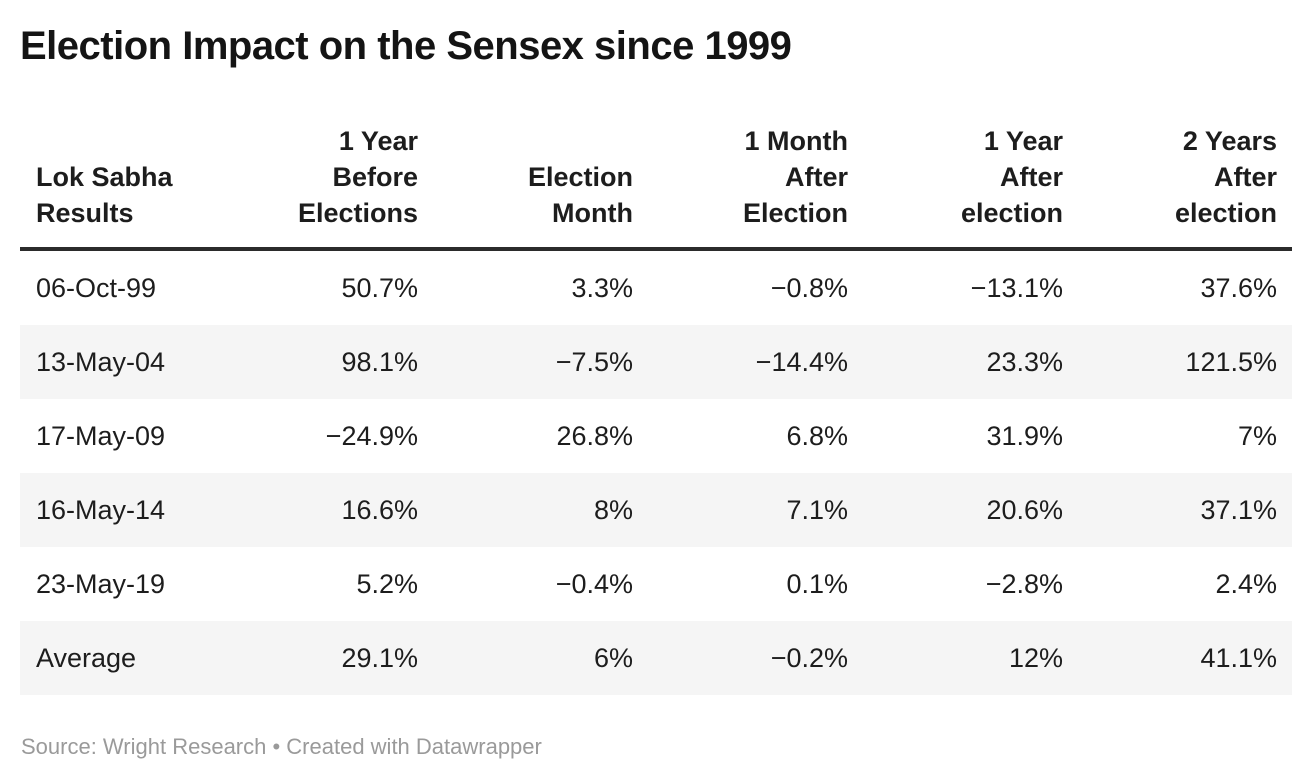 The width and height of the screenshot is (1312, 782). What do you see at coordinates (656, 287) in the screenshot?
I see `table-row: 06-Oct-99 50.7% 3.3% −0.8% −13.1% 37.6%` at bounding box center [656, 287].